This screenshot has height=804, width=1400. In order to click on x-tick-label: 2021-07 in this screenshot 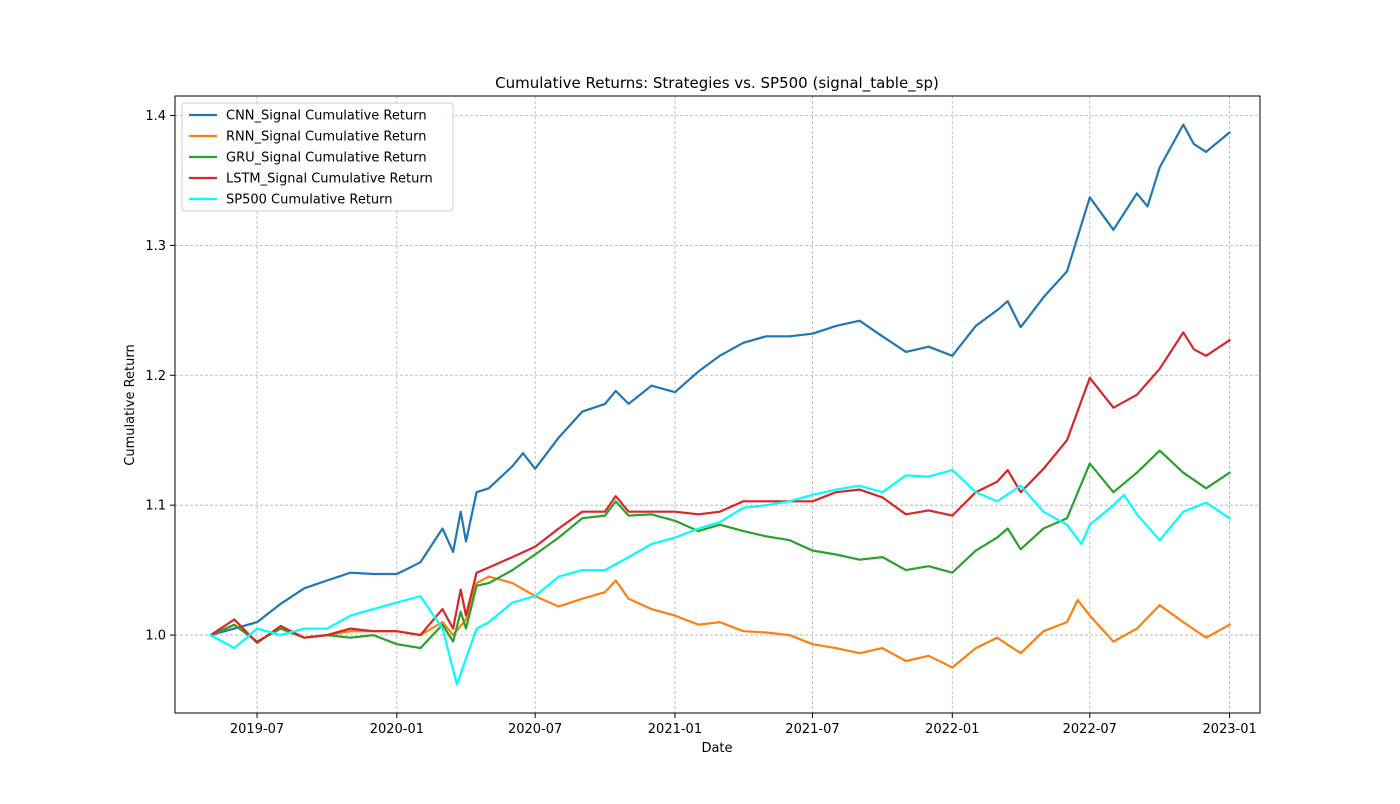, I will do `click(812, 729)`.